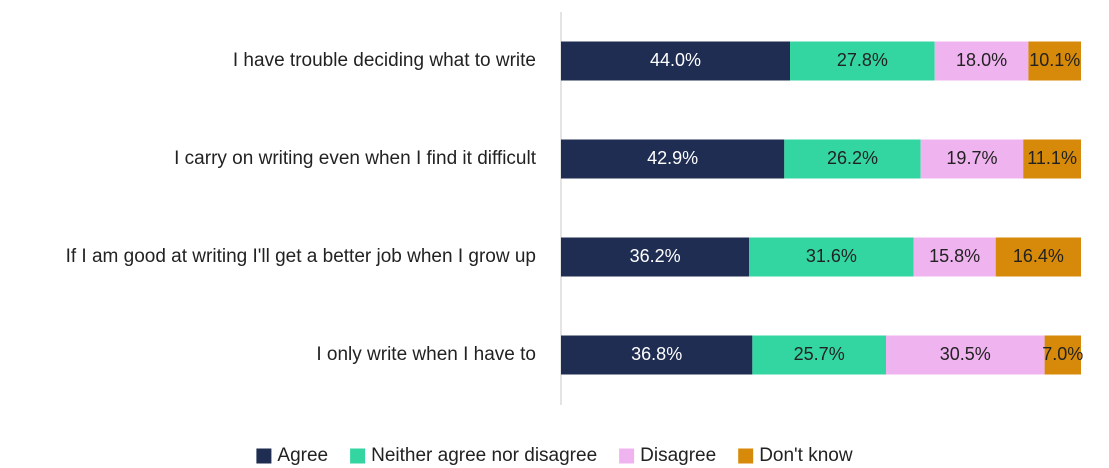 This screenshot has height=468, width=1109. I want to click on legend-label: Neither agree nor disagree, so click(484, 455).